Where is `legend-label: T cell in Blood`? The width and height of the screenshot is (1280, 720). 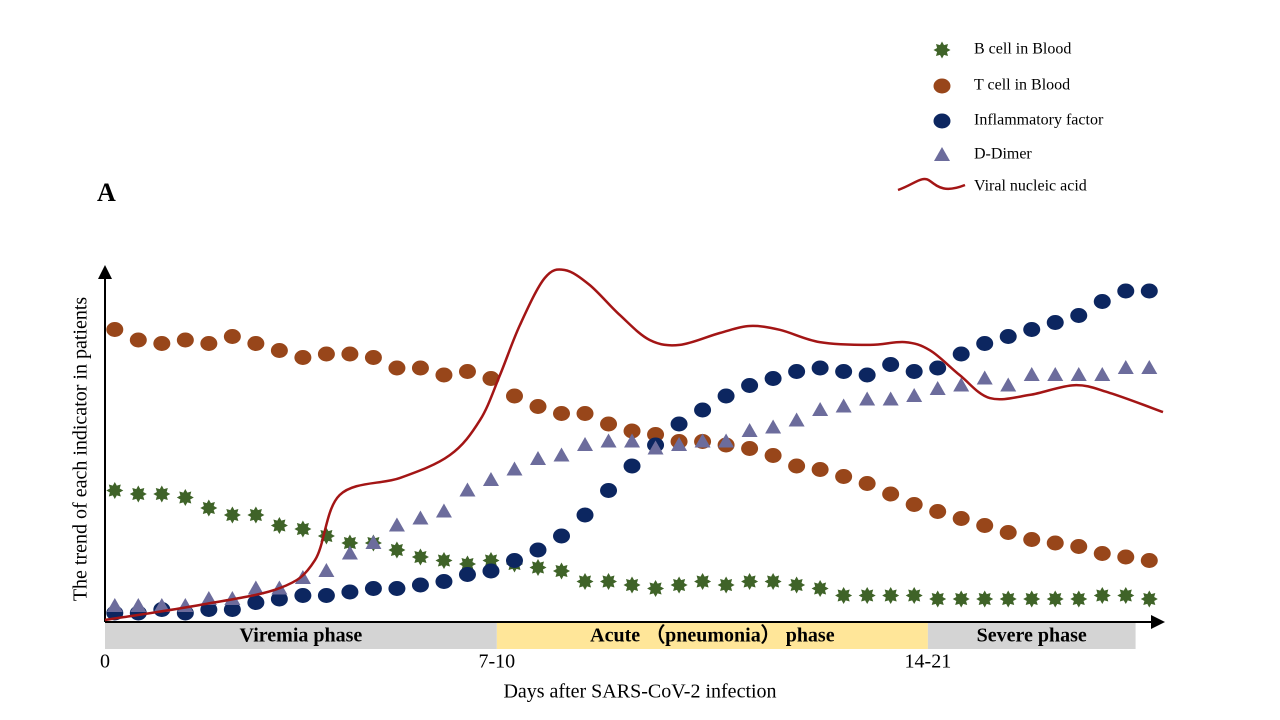
legend-label: T cell in Blood is located at coordinates (1022, 85).